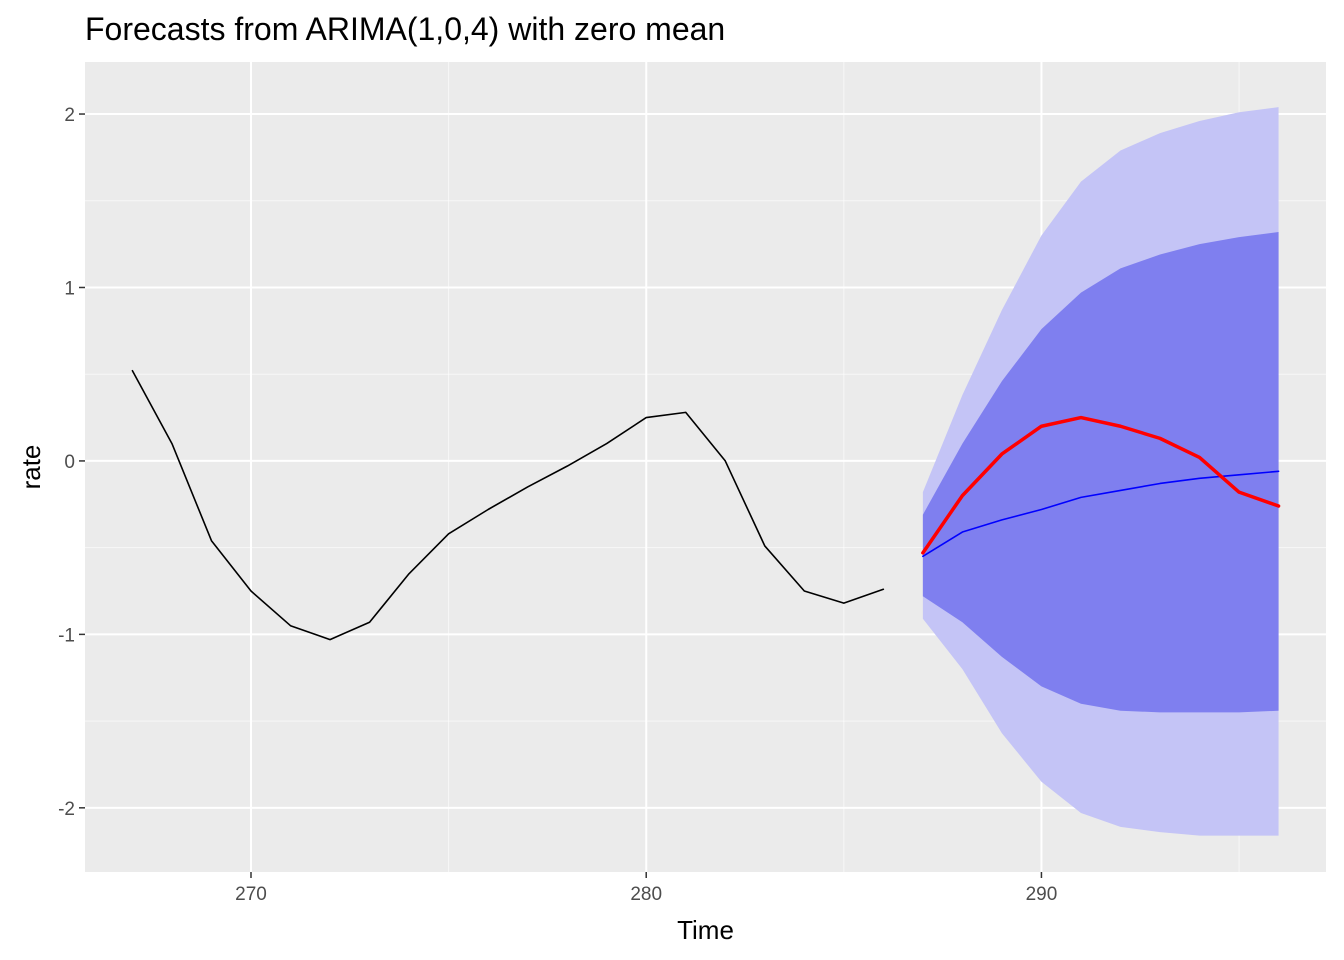 The height and width of the screenshot is (960, 1344). Describe the element at coordinates (69, 288) in the screenshot. I see `y-tick-label: 1` at that location.